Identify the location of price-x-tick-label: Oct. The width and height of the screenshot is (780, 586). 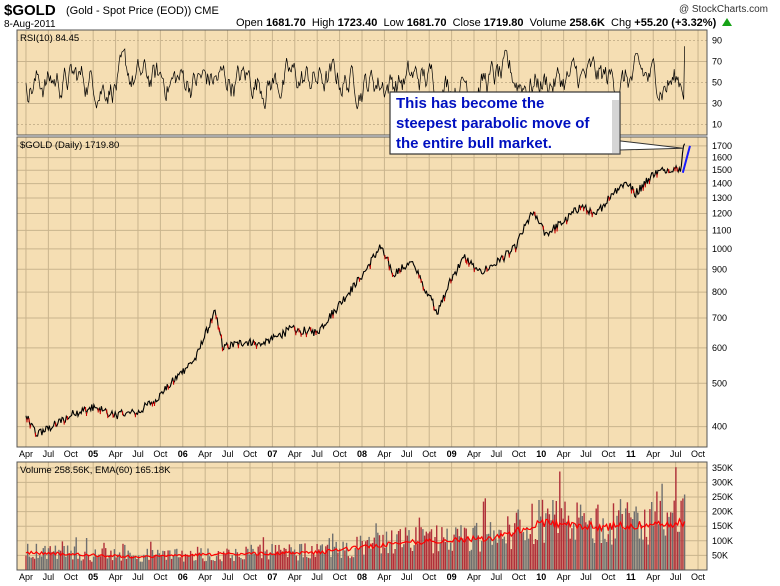
(340, 454).